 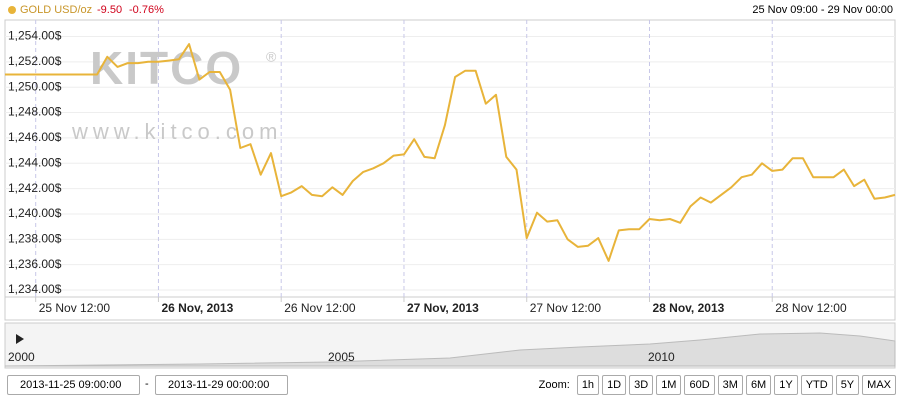 I want to click on zoom-label: Zoom:, so click(x=554, y=385).